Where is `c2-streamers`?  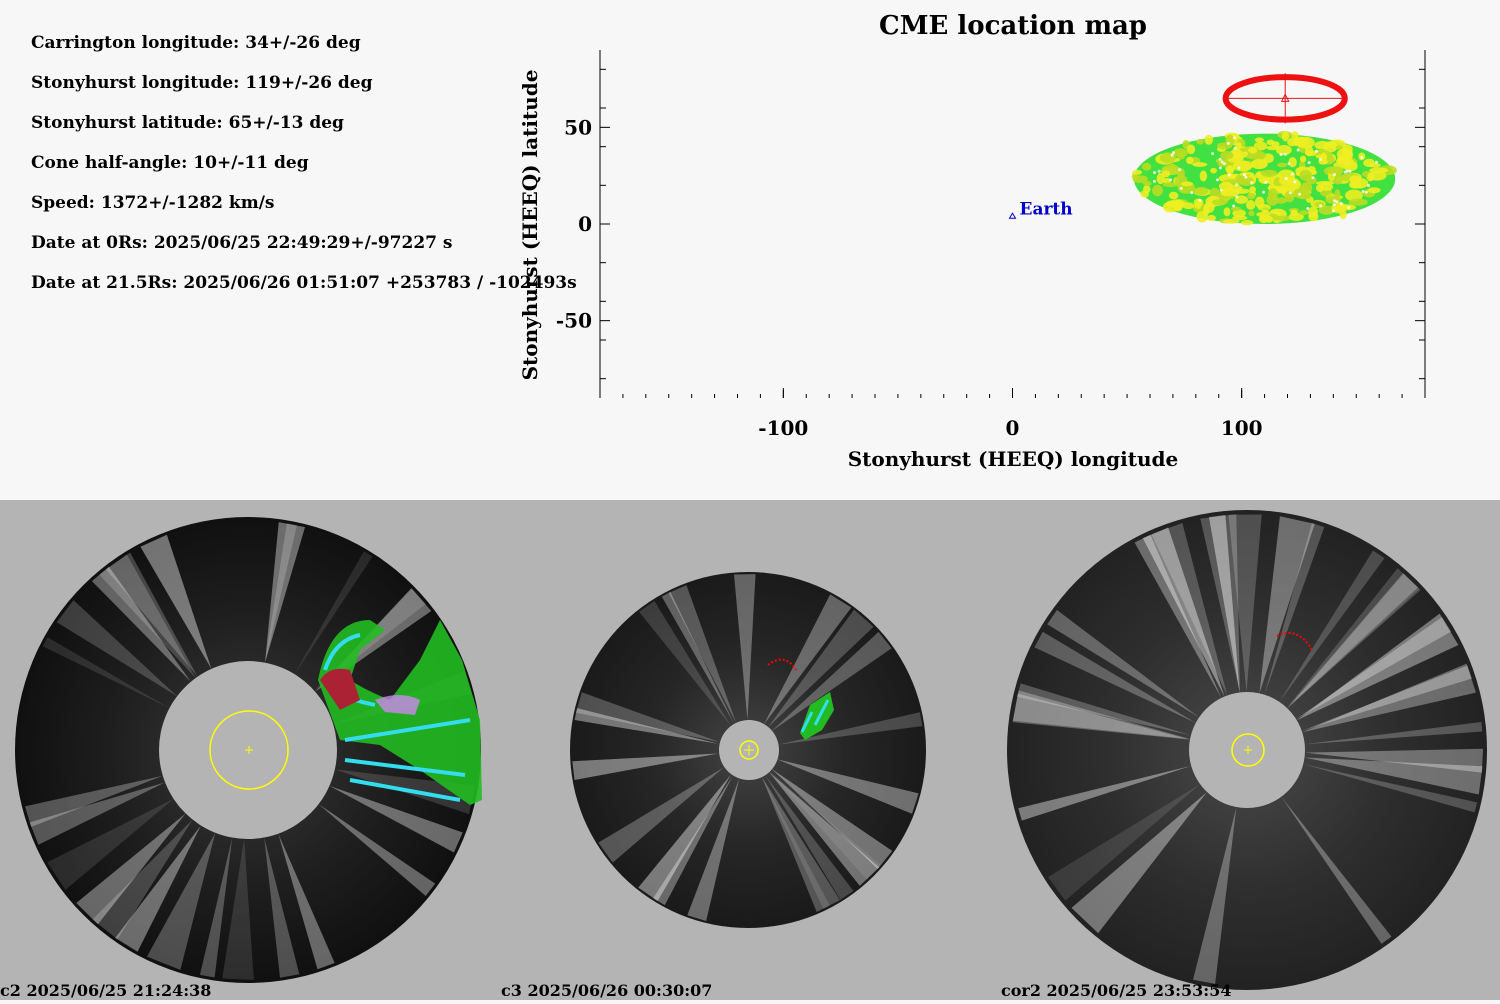
c2-streamers is located at coordinates (250, 751).